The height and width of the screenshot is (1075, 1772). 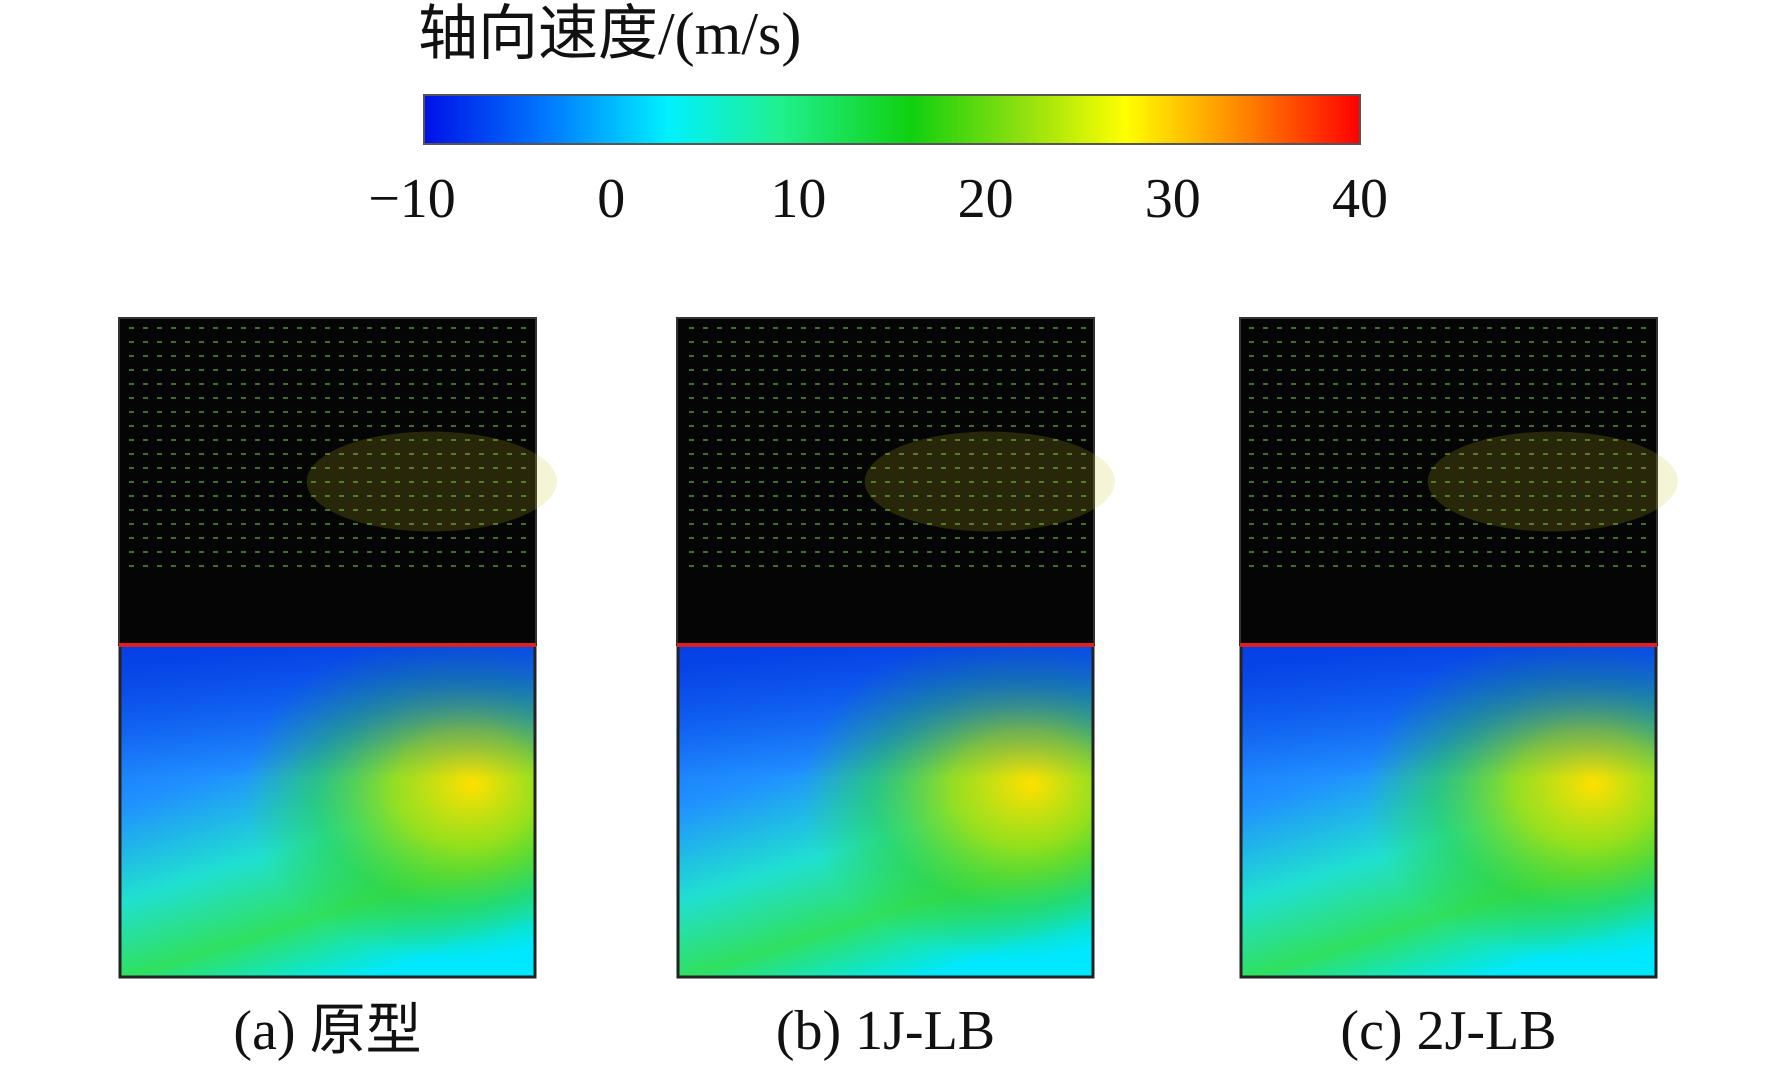 What do you see at coordinates (798, 199) in the screenshot?
I see `colorbar-tick-label: 10` at bounding box center [798, 199].